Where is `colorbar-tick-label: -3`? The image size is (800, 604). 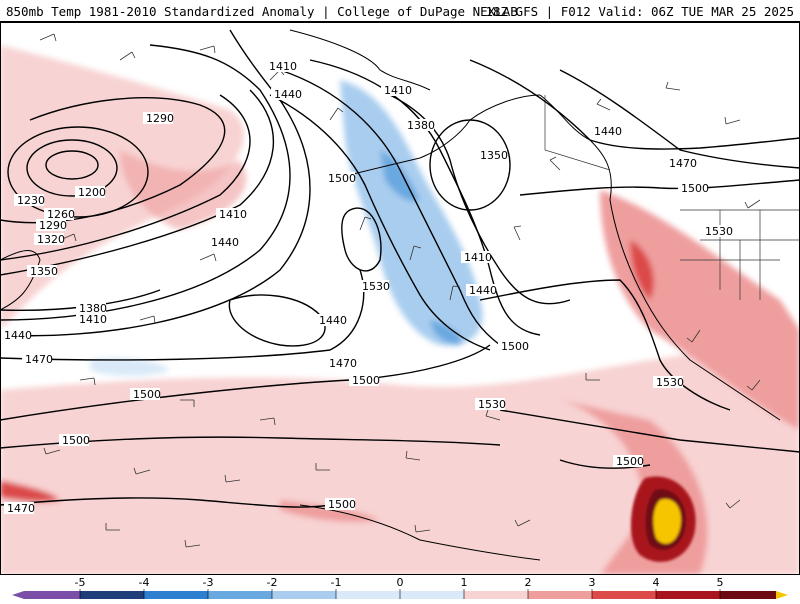
colorbar-tick-label: -3 is located at coordinates (208, 582).